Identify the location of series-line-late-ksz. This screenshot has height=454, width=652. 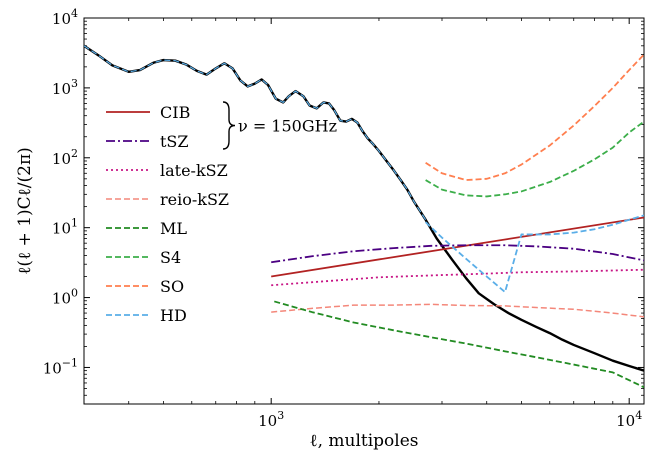
(457, 277).